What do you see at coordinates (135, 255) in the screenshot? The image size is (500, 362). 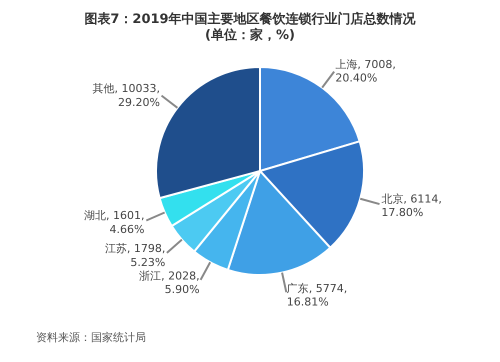 I see `slice-label: 江苏, 1798, 5.23%` at bounding box center [135, 255].